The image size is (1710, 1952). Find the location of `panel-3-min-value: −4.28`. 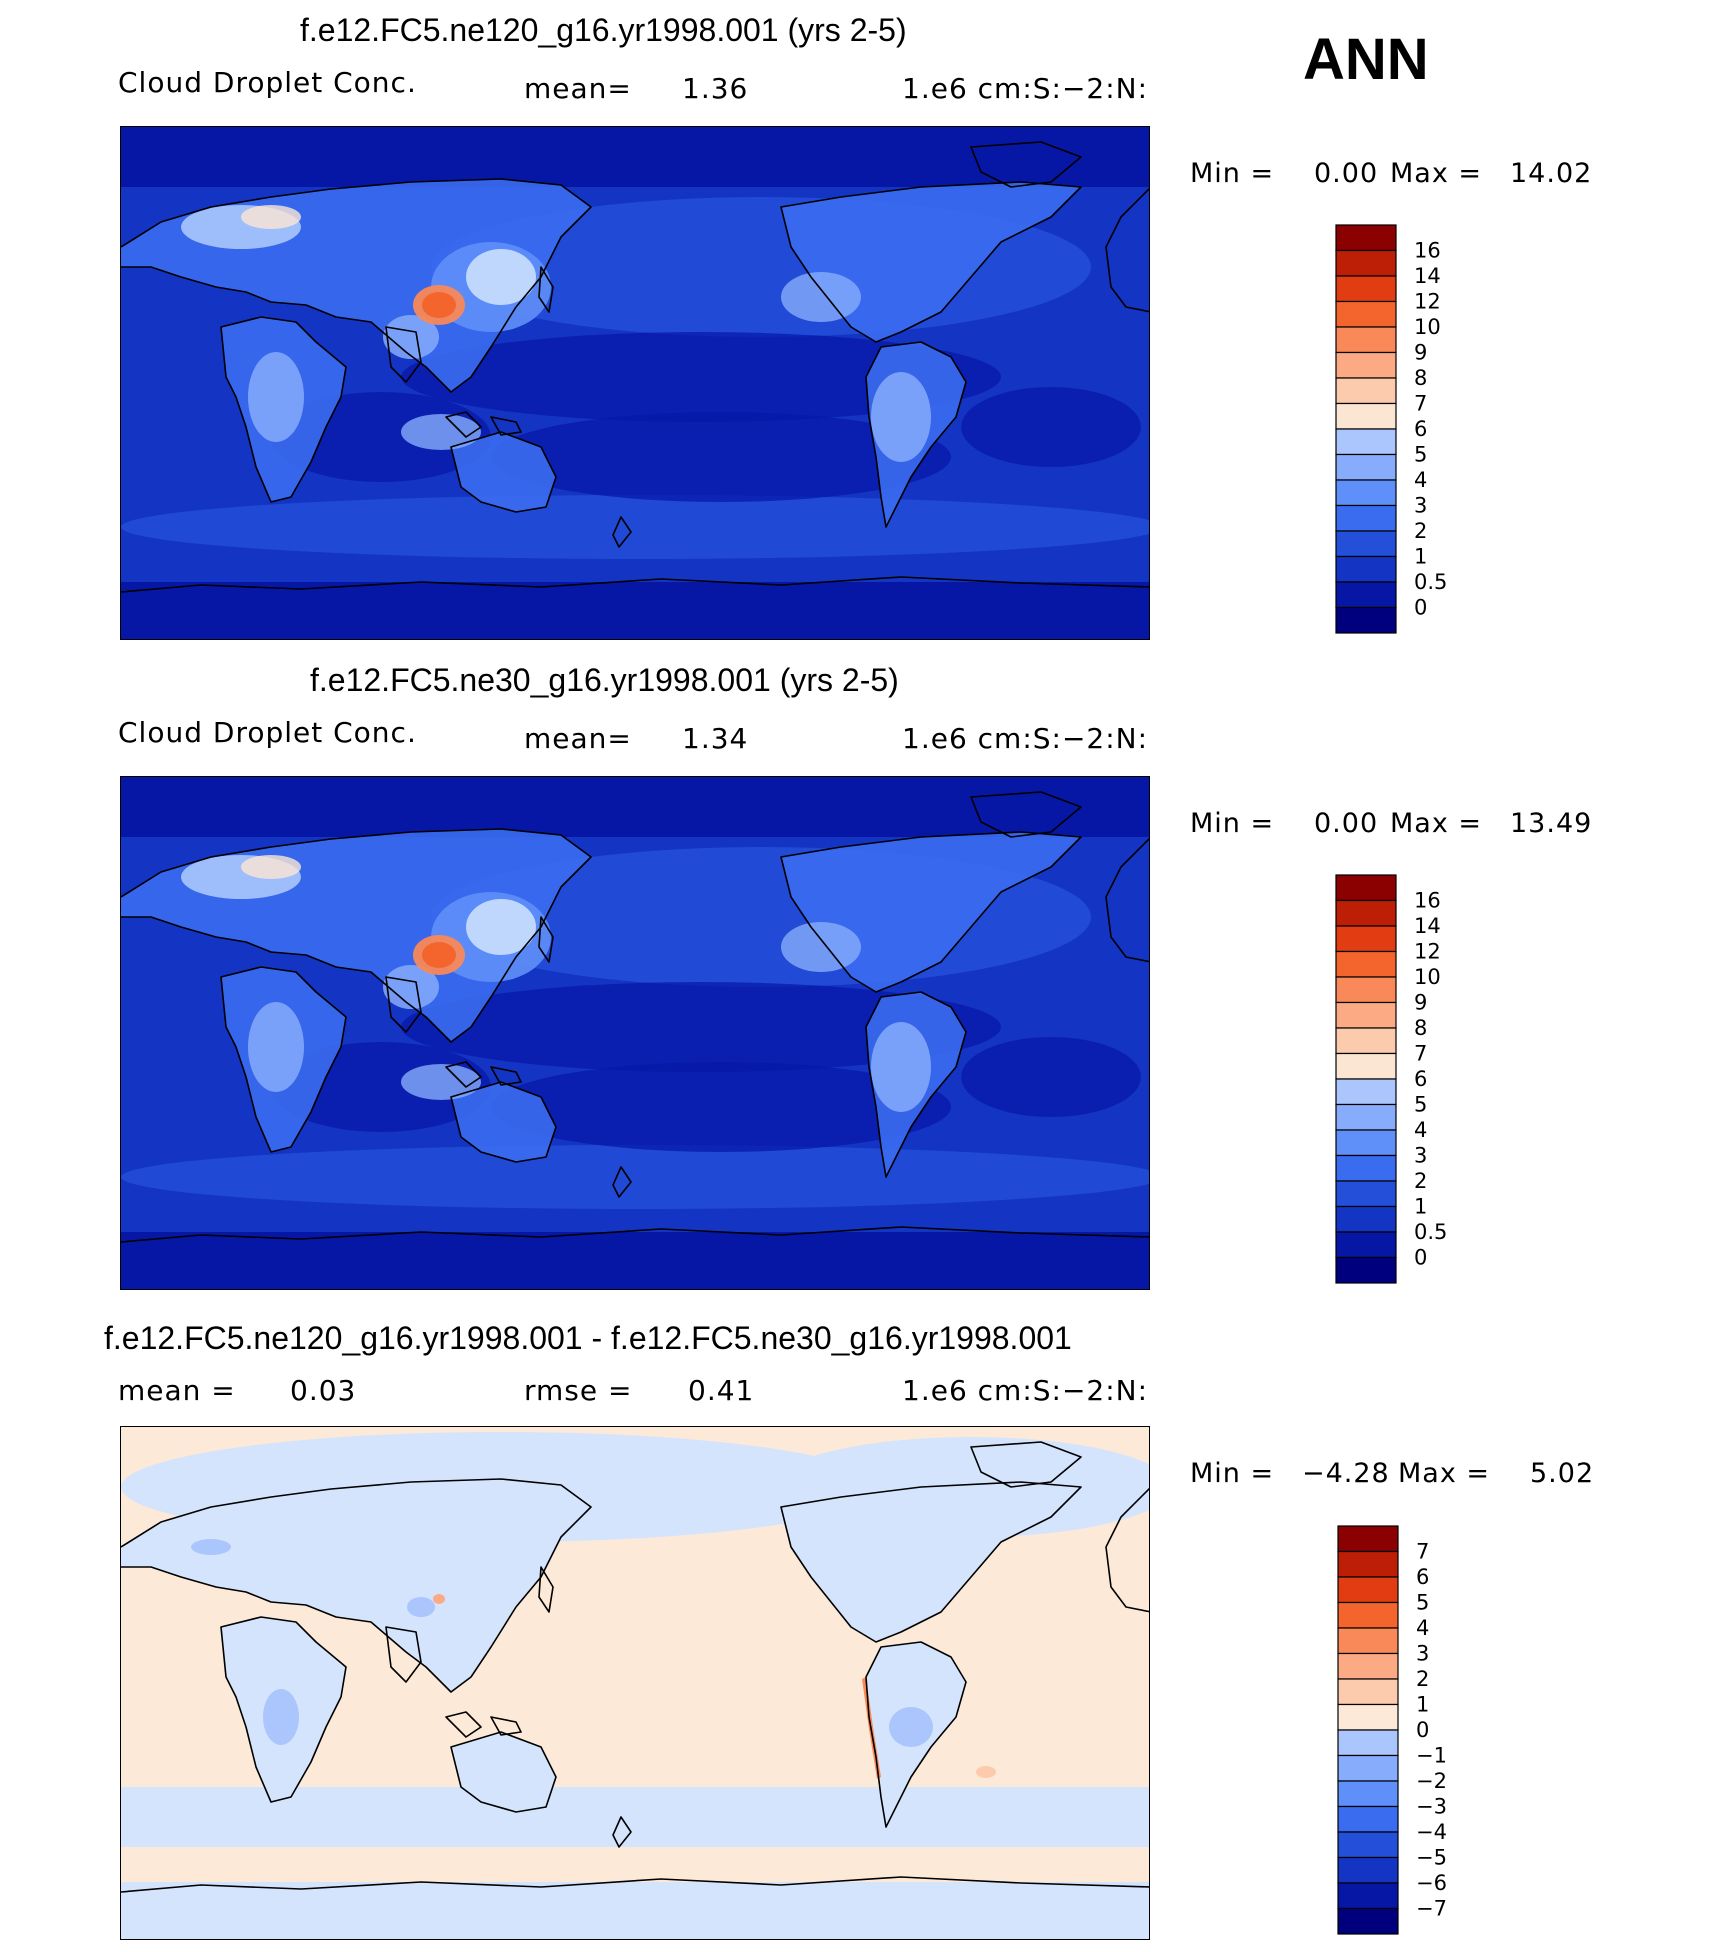

panel-3-min-value: −4.28 is located at coordinates (1346, 1473).